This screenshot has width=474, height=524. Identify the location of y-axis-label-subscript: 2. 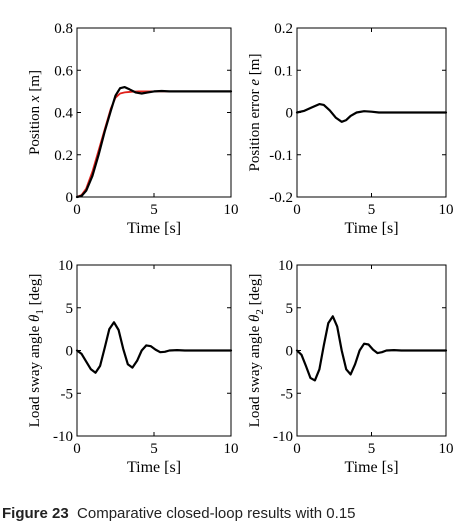
(260, 312).